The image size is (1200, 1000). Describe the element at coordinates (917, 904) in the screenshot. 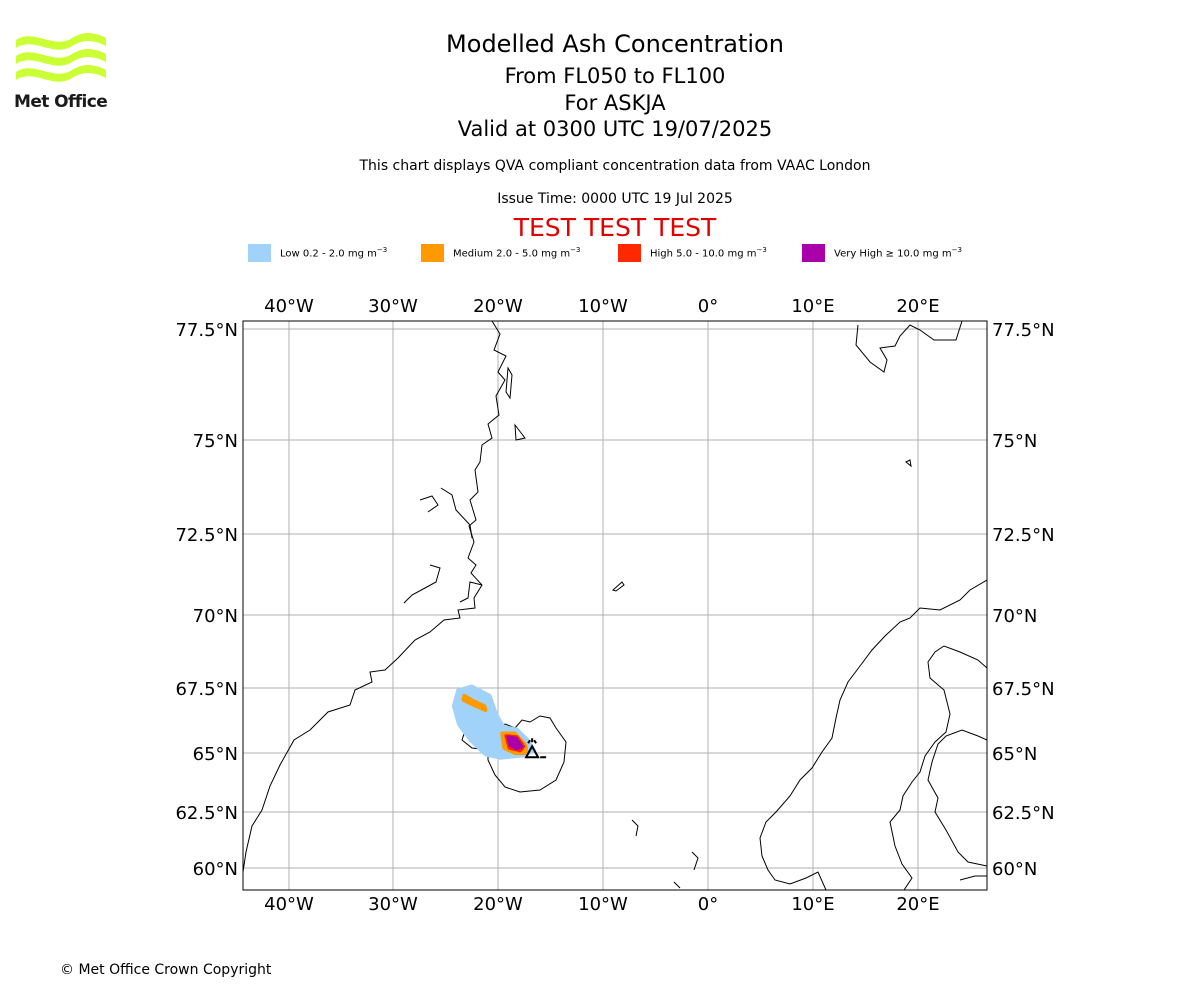

I see `lon-tick-label-bottom: 20°E` at that location.